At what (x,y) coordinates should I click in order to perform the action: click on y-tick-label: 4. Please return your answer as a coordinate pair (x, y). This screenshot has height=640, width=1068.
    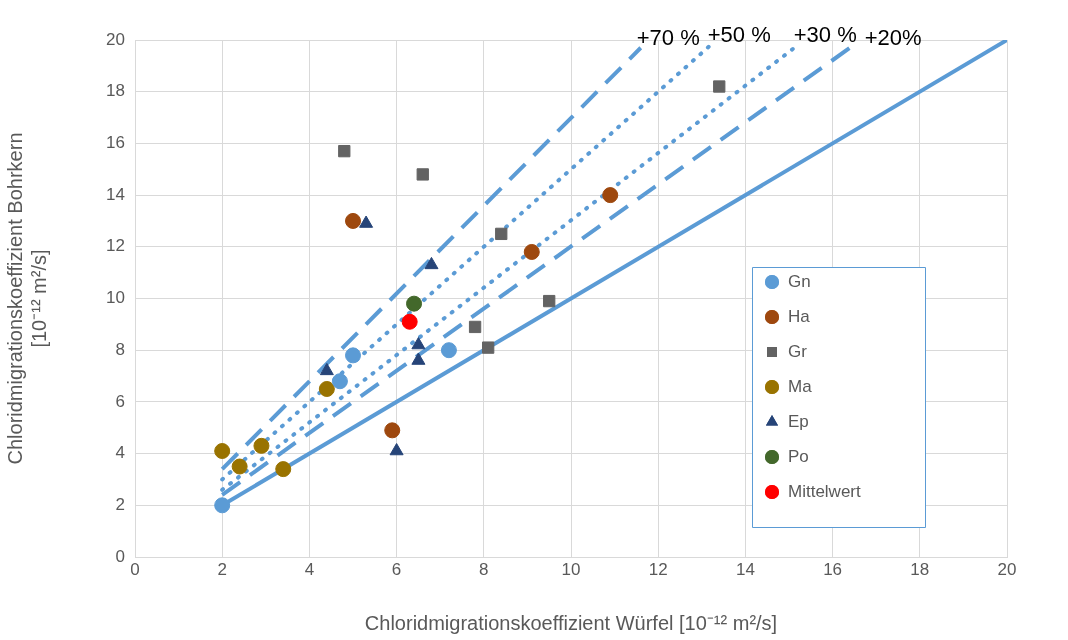
    Looking at the image, I should click on (120, 453).